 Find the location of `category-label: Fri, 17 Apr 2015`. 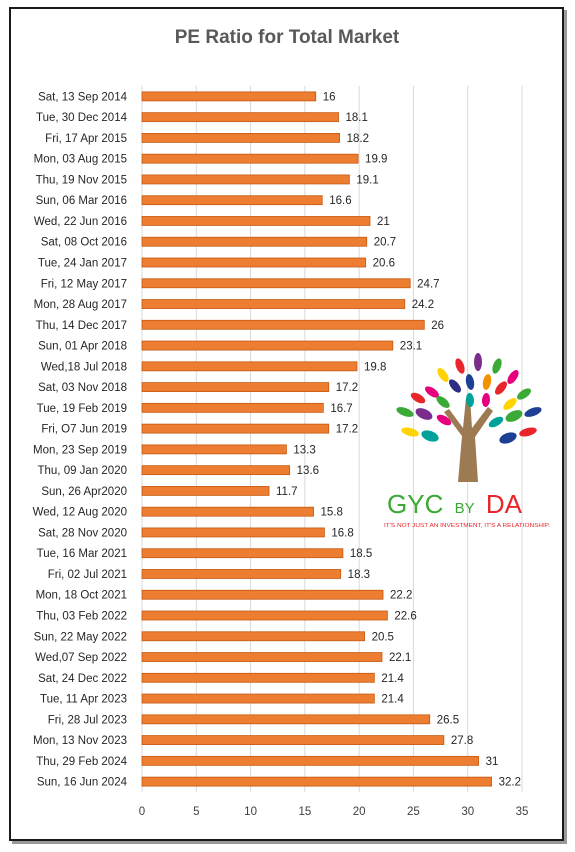

category-label: Fri, 17 Apr 2015 is located at coordinates (86, 139).